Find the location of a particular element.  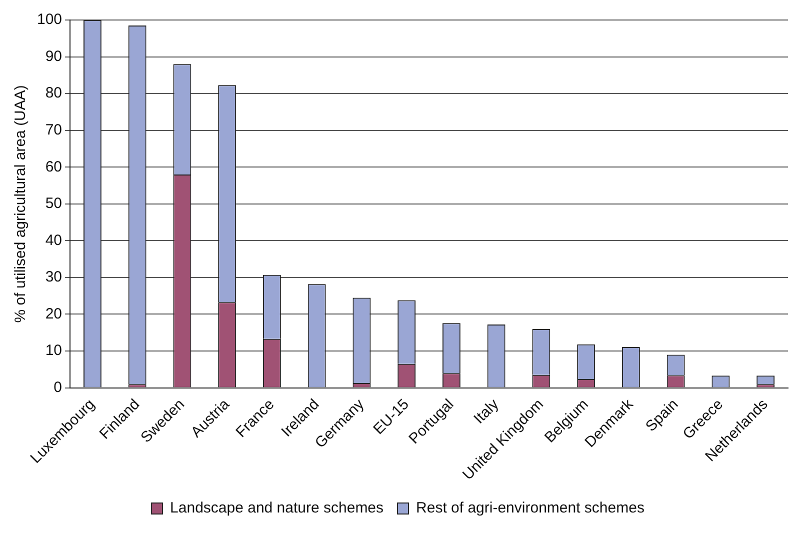

y-tick-label: 30 is located at coordinates (53, 277).